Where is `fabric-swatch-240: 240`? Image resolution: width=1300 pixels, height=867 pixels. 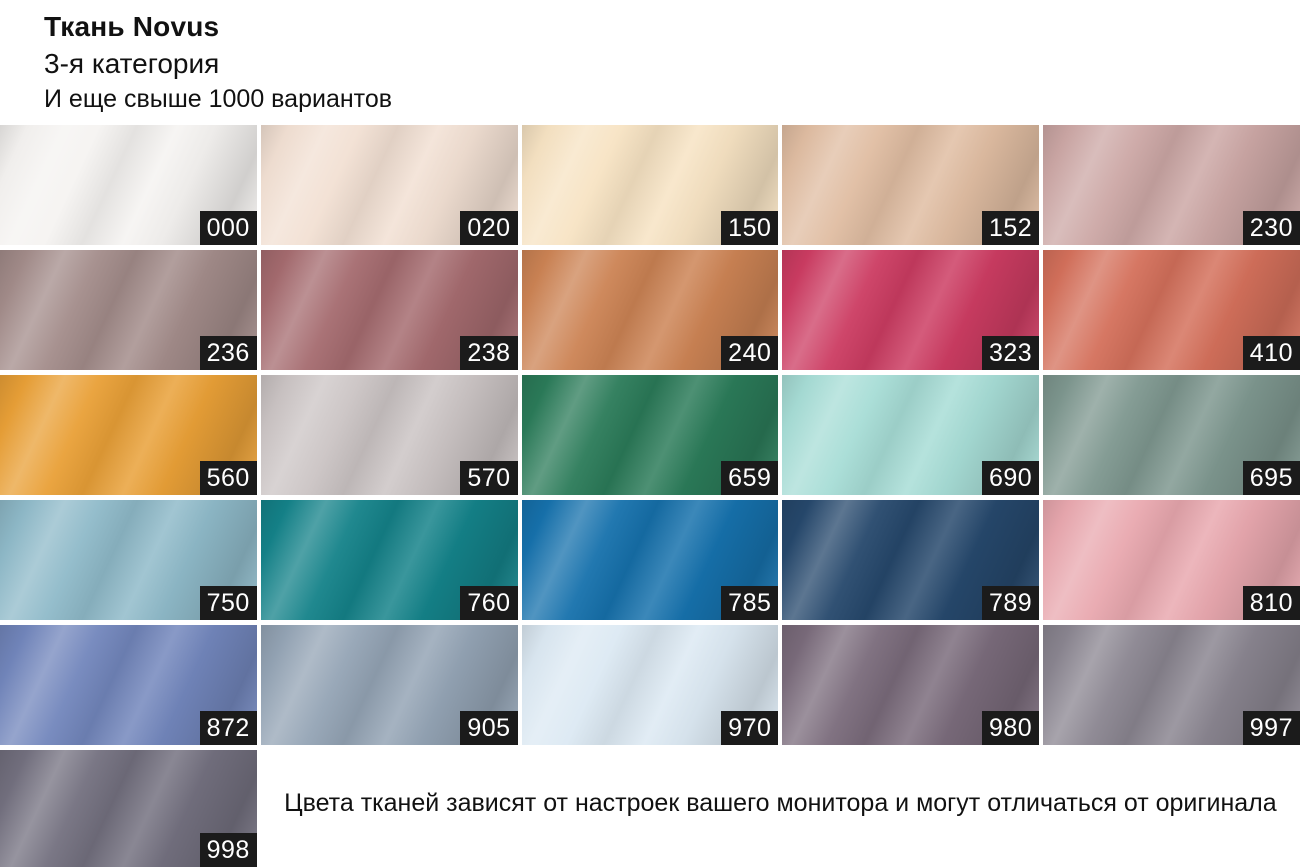
fabric-swatch-240: 240 is located at coordinates (650, 310).